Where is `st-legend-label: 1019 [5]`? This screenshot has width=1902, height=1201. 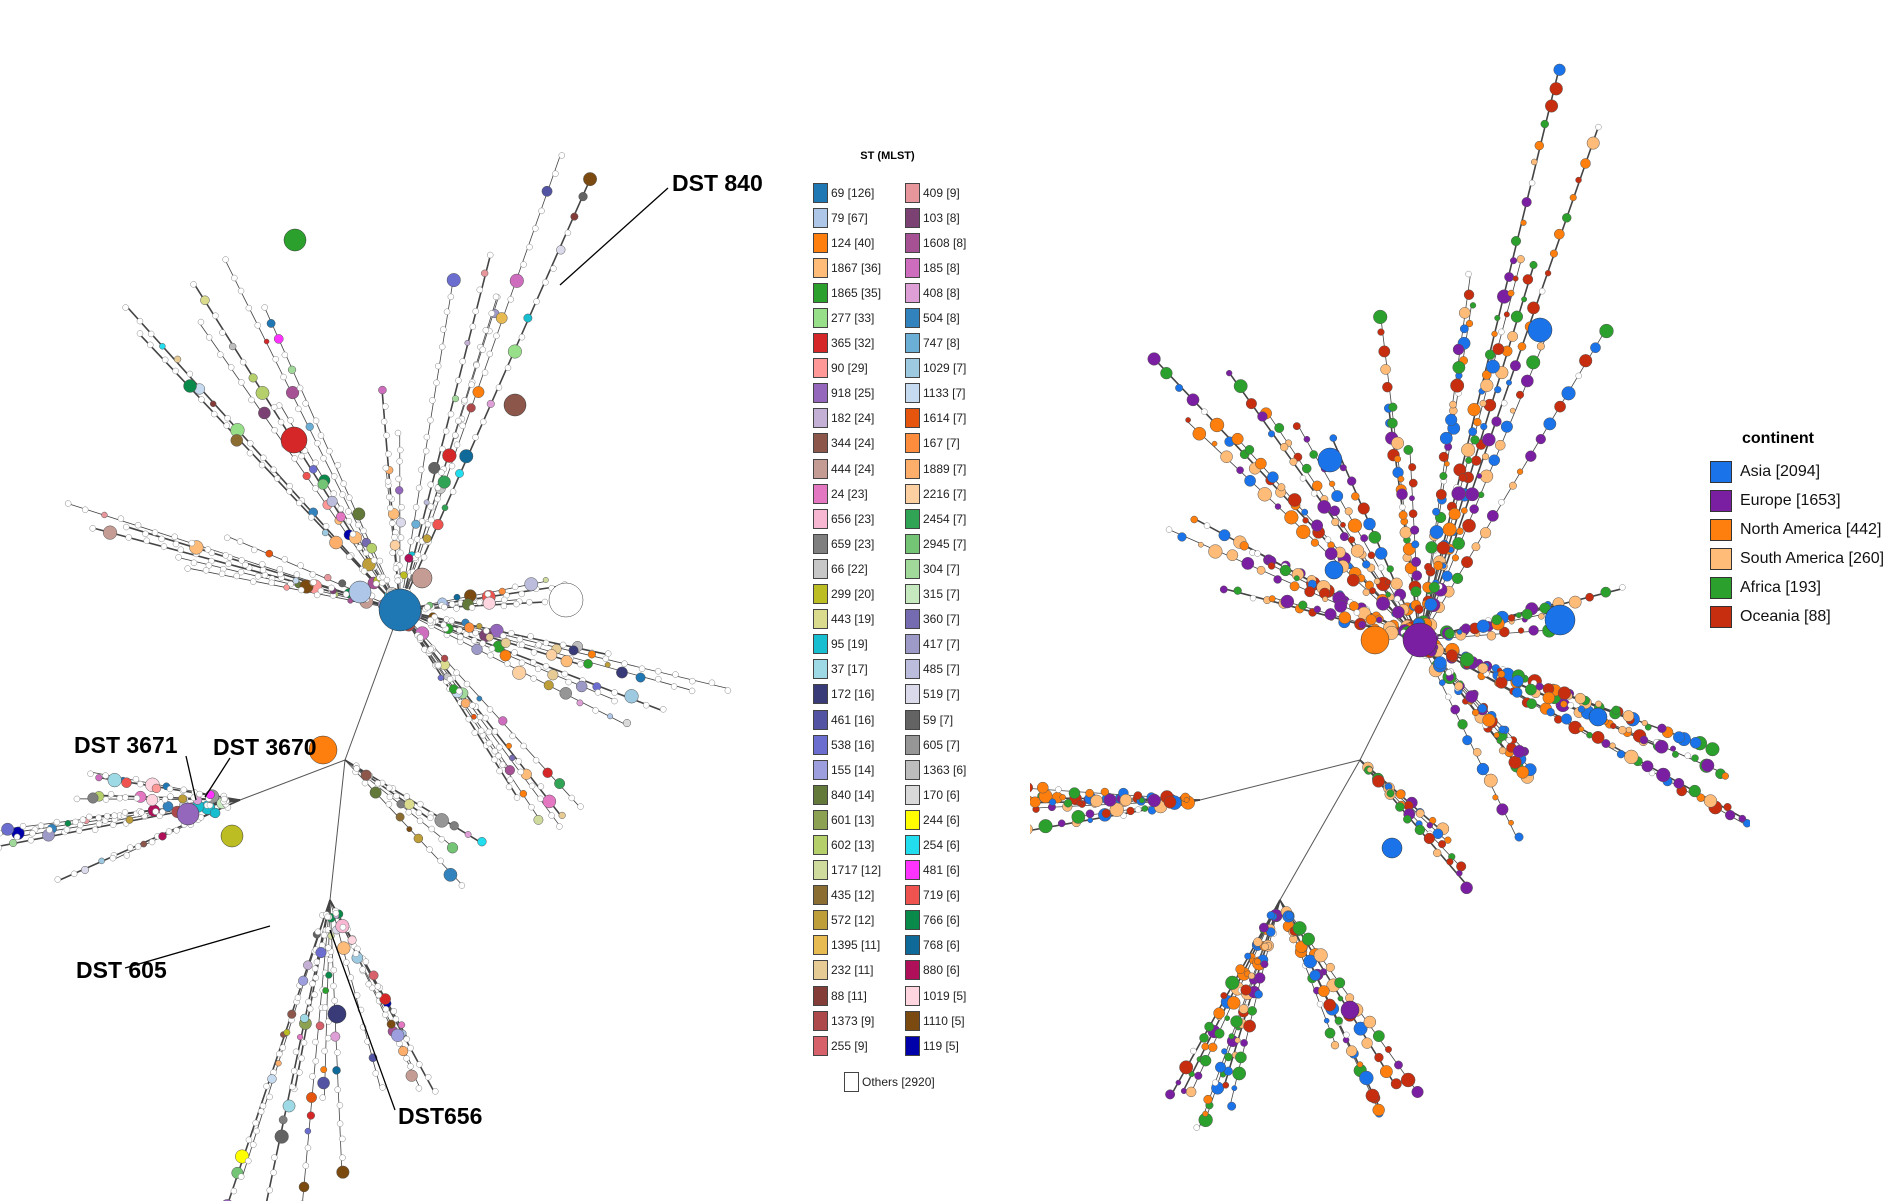 st-legend-label: 1019 [5] is located at coordinates (945, 995).